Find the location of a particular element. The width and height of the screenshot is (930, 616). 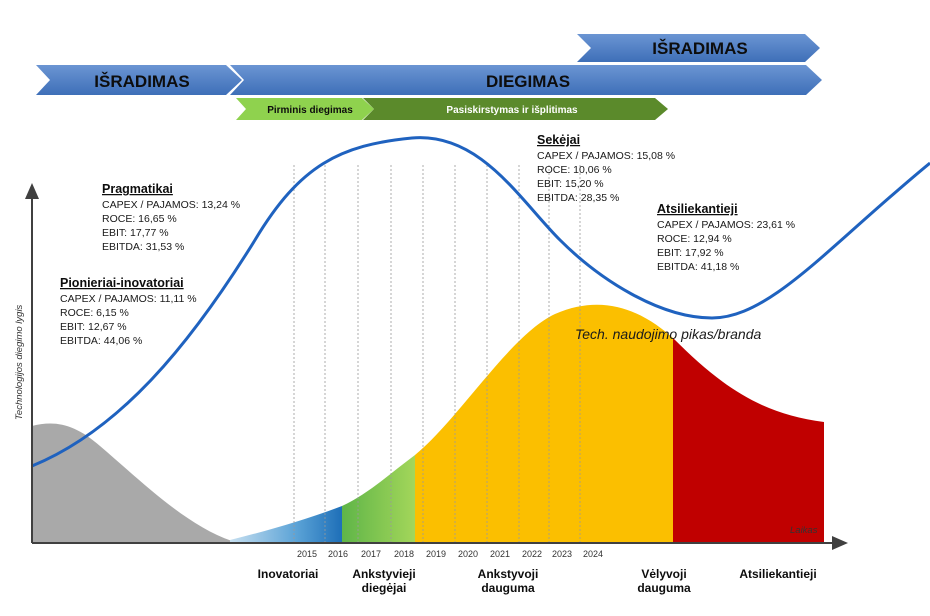

band-main is located at coordinates (526, 80).